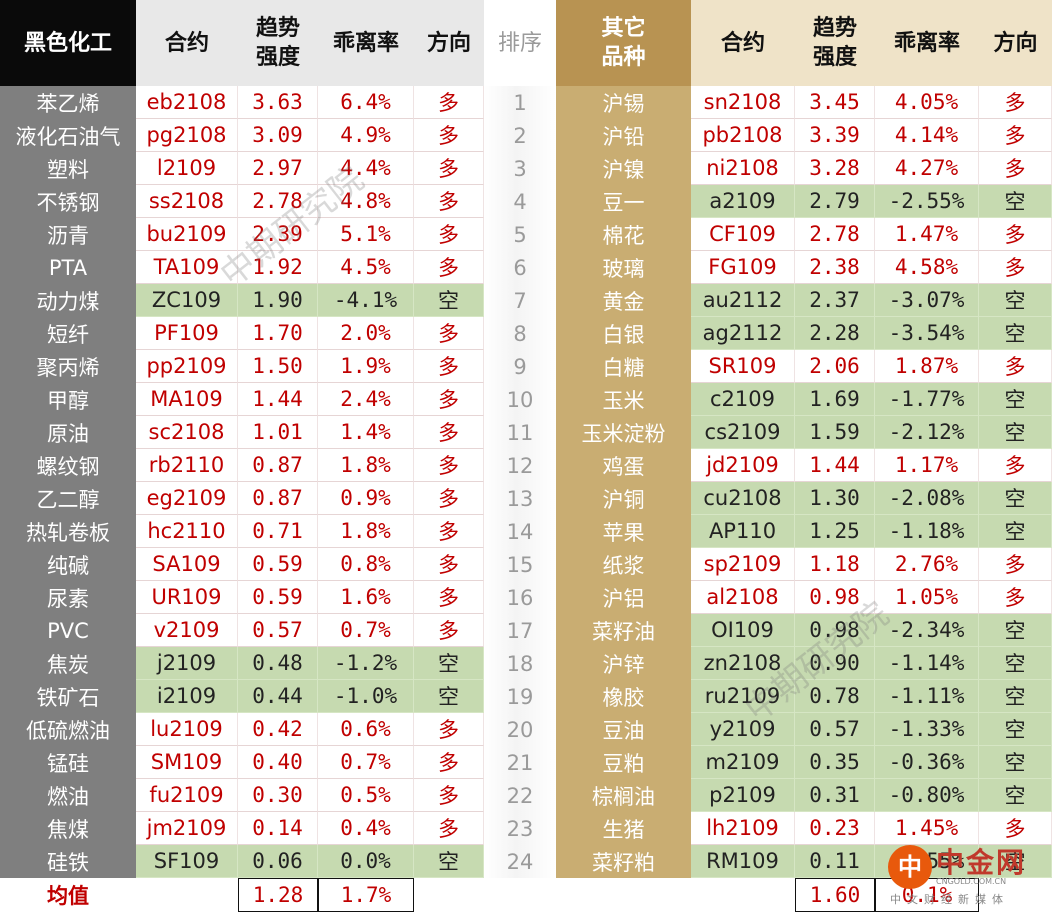 The image size is (1052, 913). What do you see at coordinates (927, 564) in the screenshot?
I see `right-deviation: 2.76%` at bounding box center [927, 564].